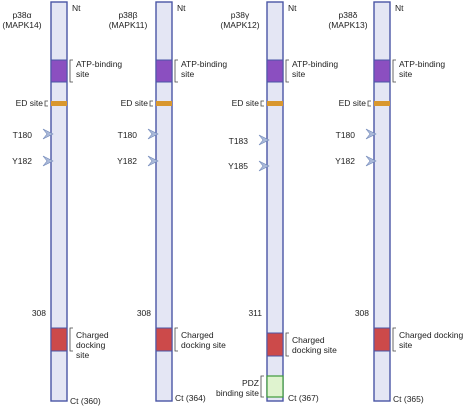 This screenshot has width=474, height=407. Describe the element at coordinates (57, 201) in the screenshot. I see `protein-bar-p38a` at that location.